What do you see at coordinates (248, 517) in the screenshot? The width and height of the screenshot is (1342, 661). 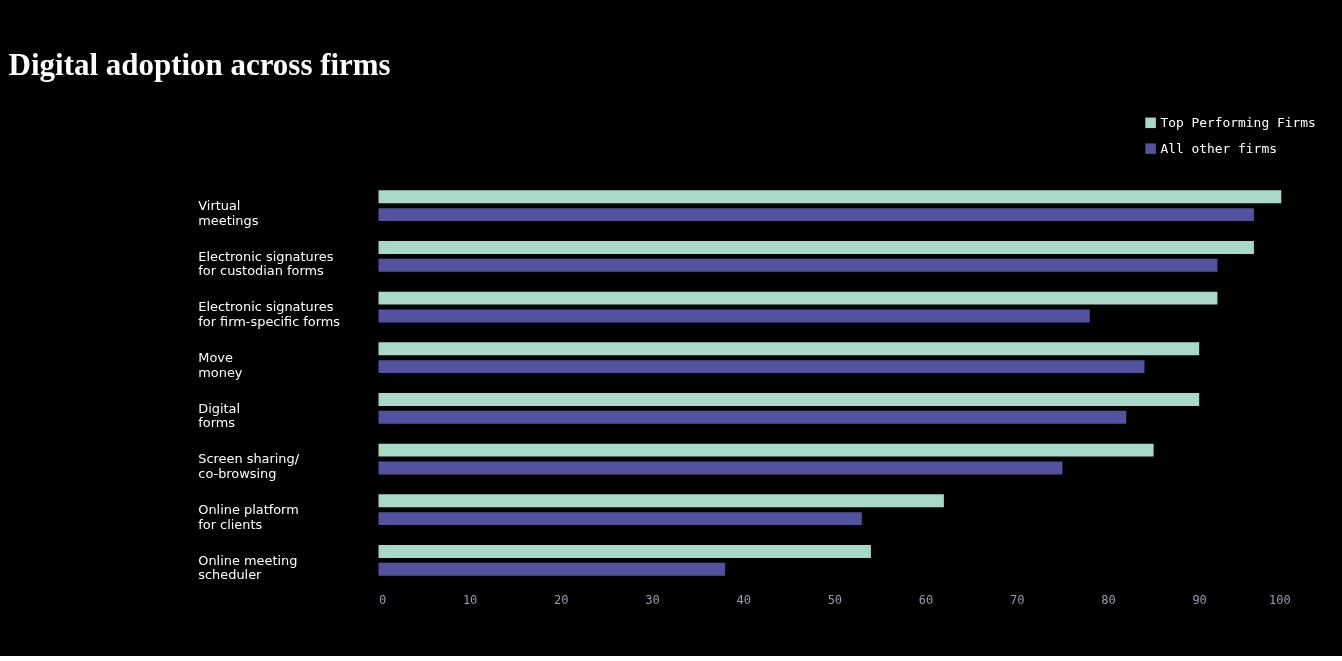 I see `y-tick-label: Online platform for clients` at bounding box center [248, 517].